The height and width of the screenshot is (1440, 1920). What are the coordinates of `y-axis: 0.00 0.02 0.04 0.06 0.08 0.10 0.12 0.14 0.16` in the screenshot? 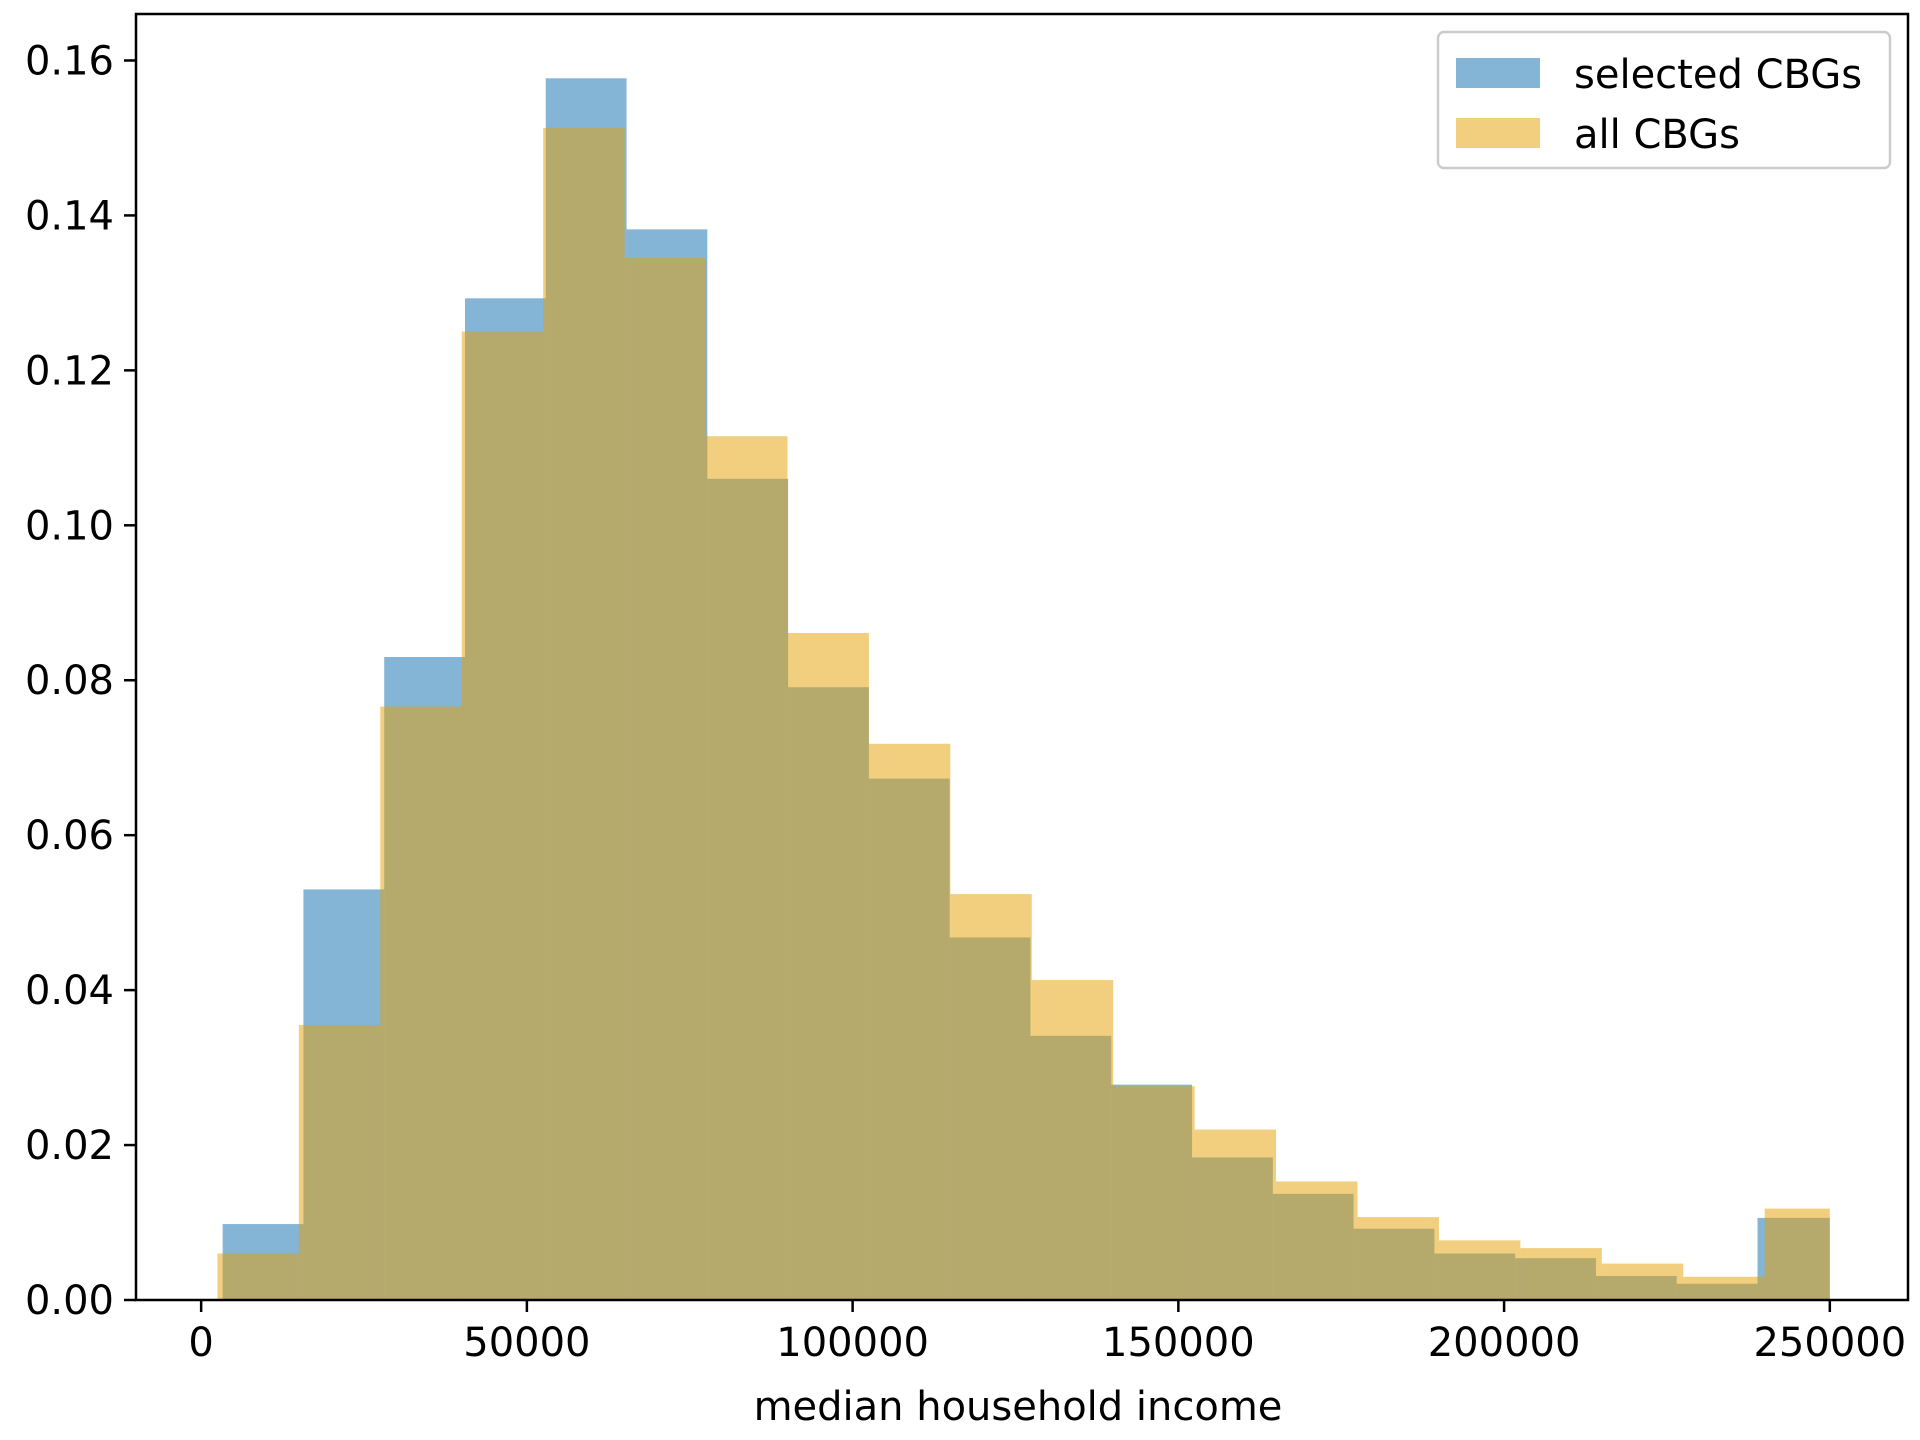 It's located at (80, 681).